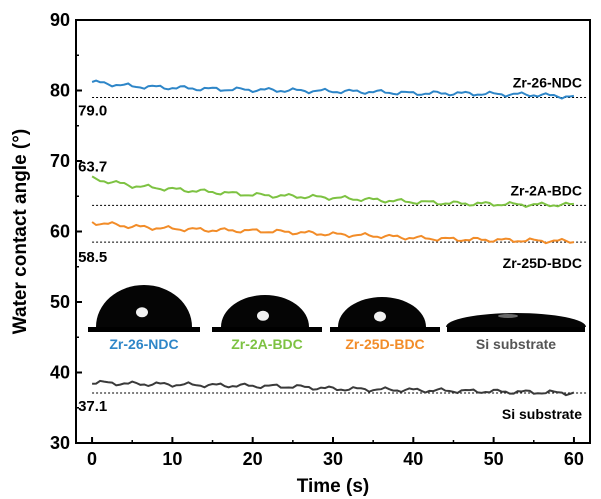 The height and width of the screenshot is (499, 601). What do you see at coordinates (60, 232) in the screenshot?
I see `y-tick-label: 60` at bounding box center [60, 232].